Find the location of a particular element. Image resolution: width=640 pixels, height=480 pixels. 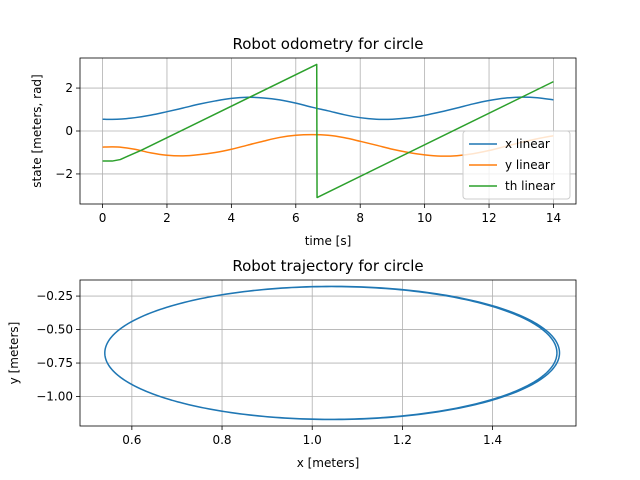

odometry-legend: x linear y linear th linear is located at coordinates (516, 165).